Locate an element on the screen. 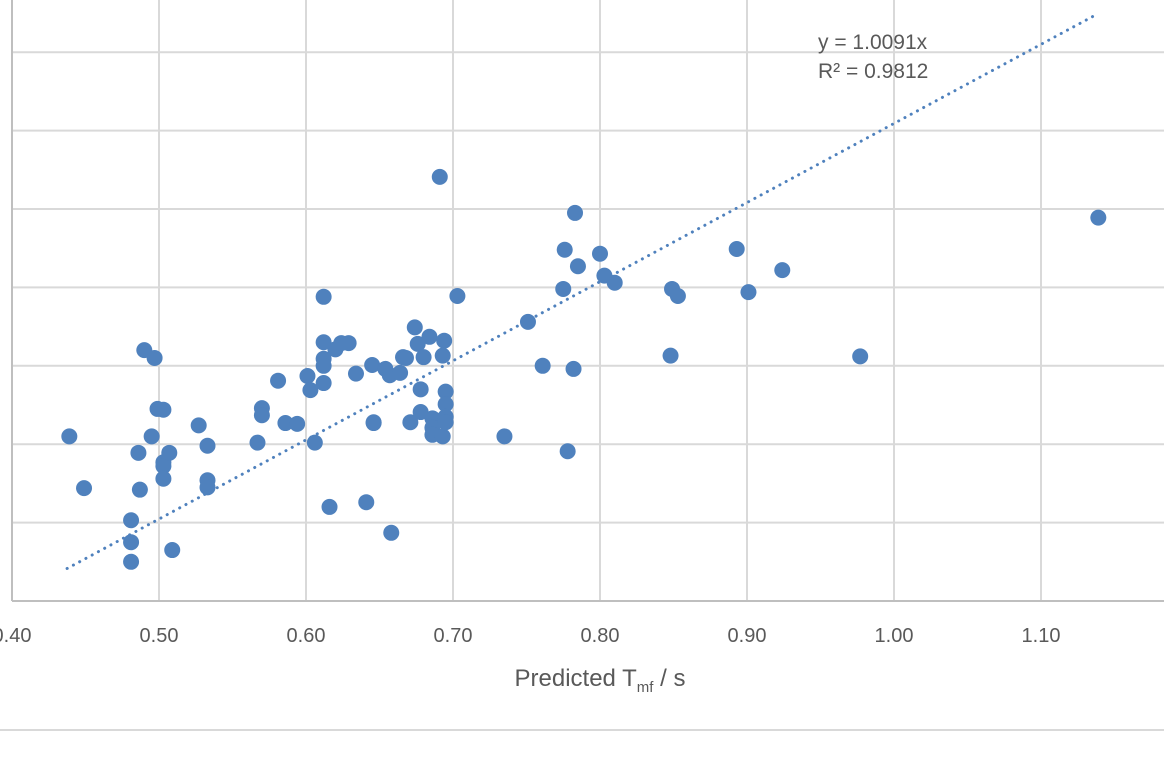 Image resolution: width=1164 pixels, height=758 pixels. x-tick-label: 0.80 is located at coordinates (600, 636).